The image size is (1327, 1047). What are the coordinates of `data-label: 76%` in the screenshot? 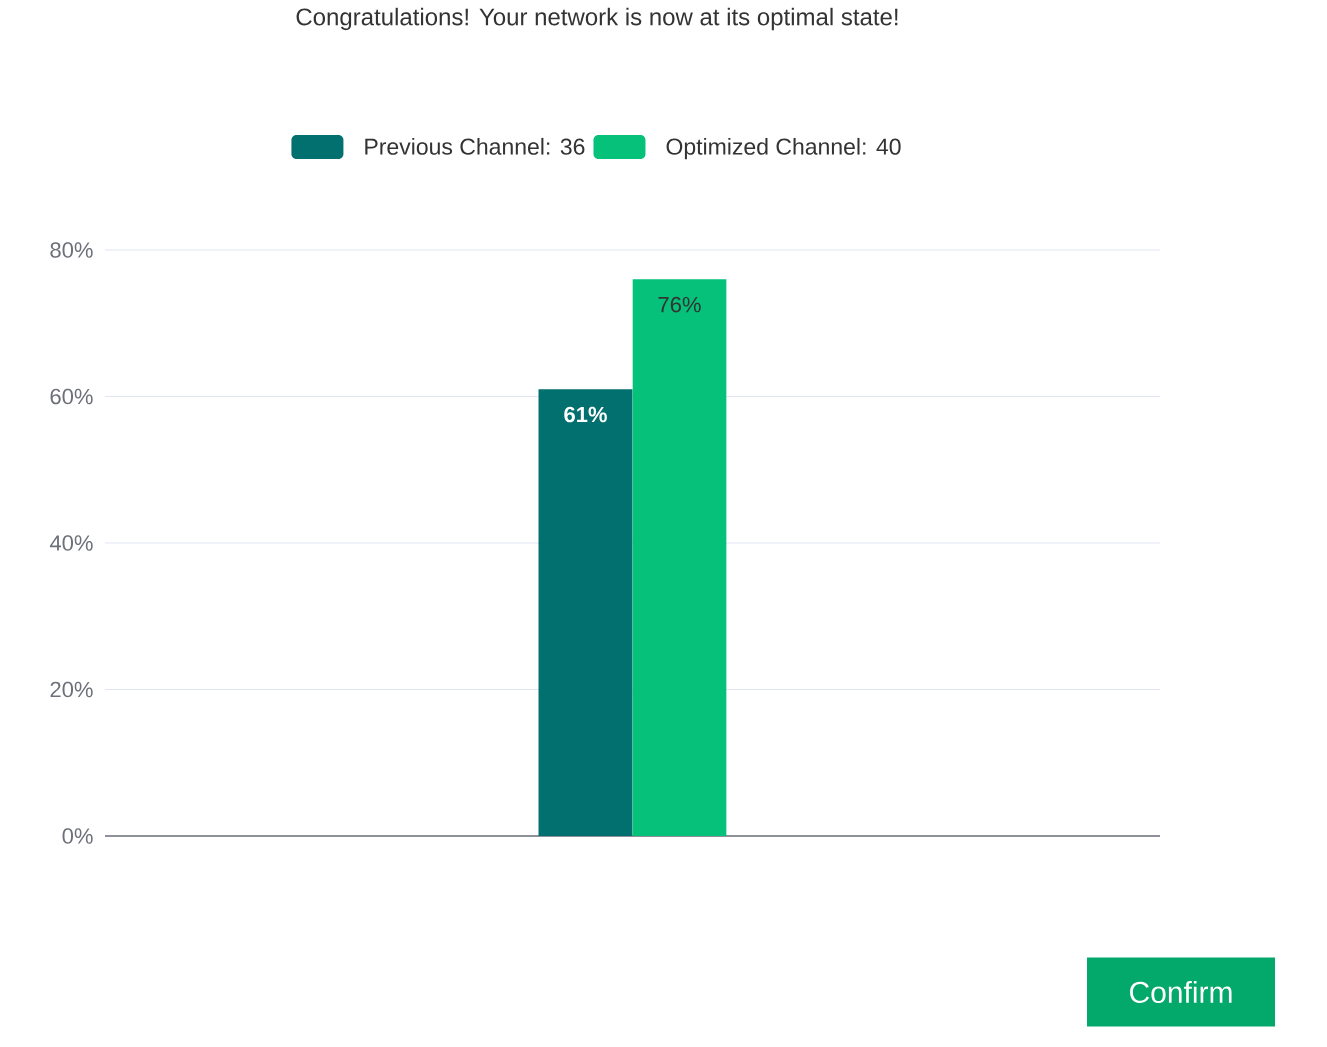 It's located at (679, 304).